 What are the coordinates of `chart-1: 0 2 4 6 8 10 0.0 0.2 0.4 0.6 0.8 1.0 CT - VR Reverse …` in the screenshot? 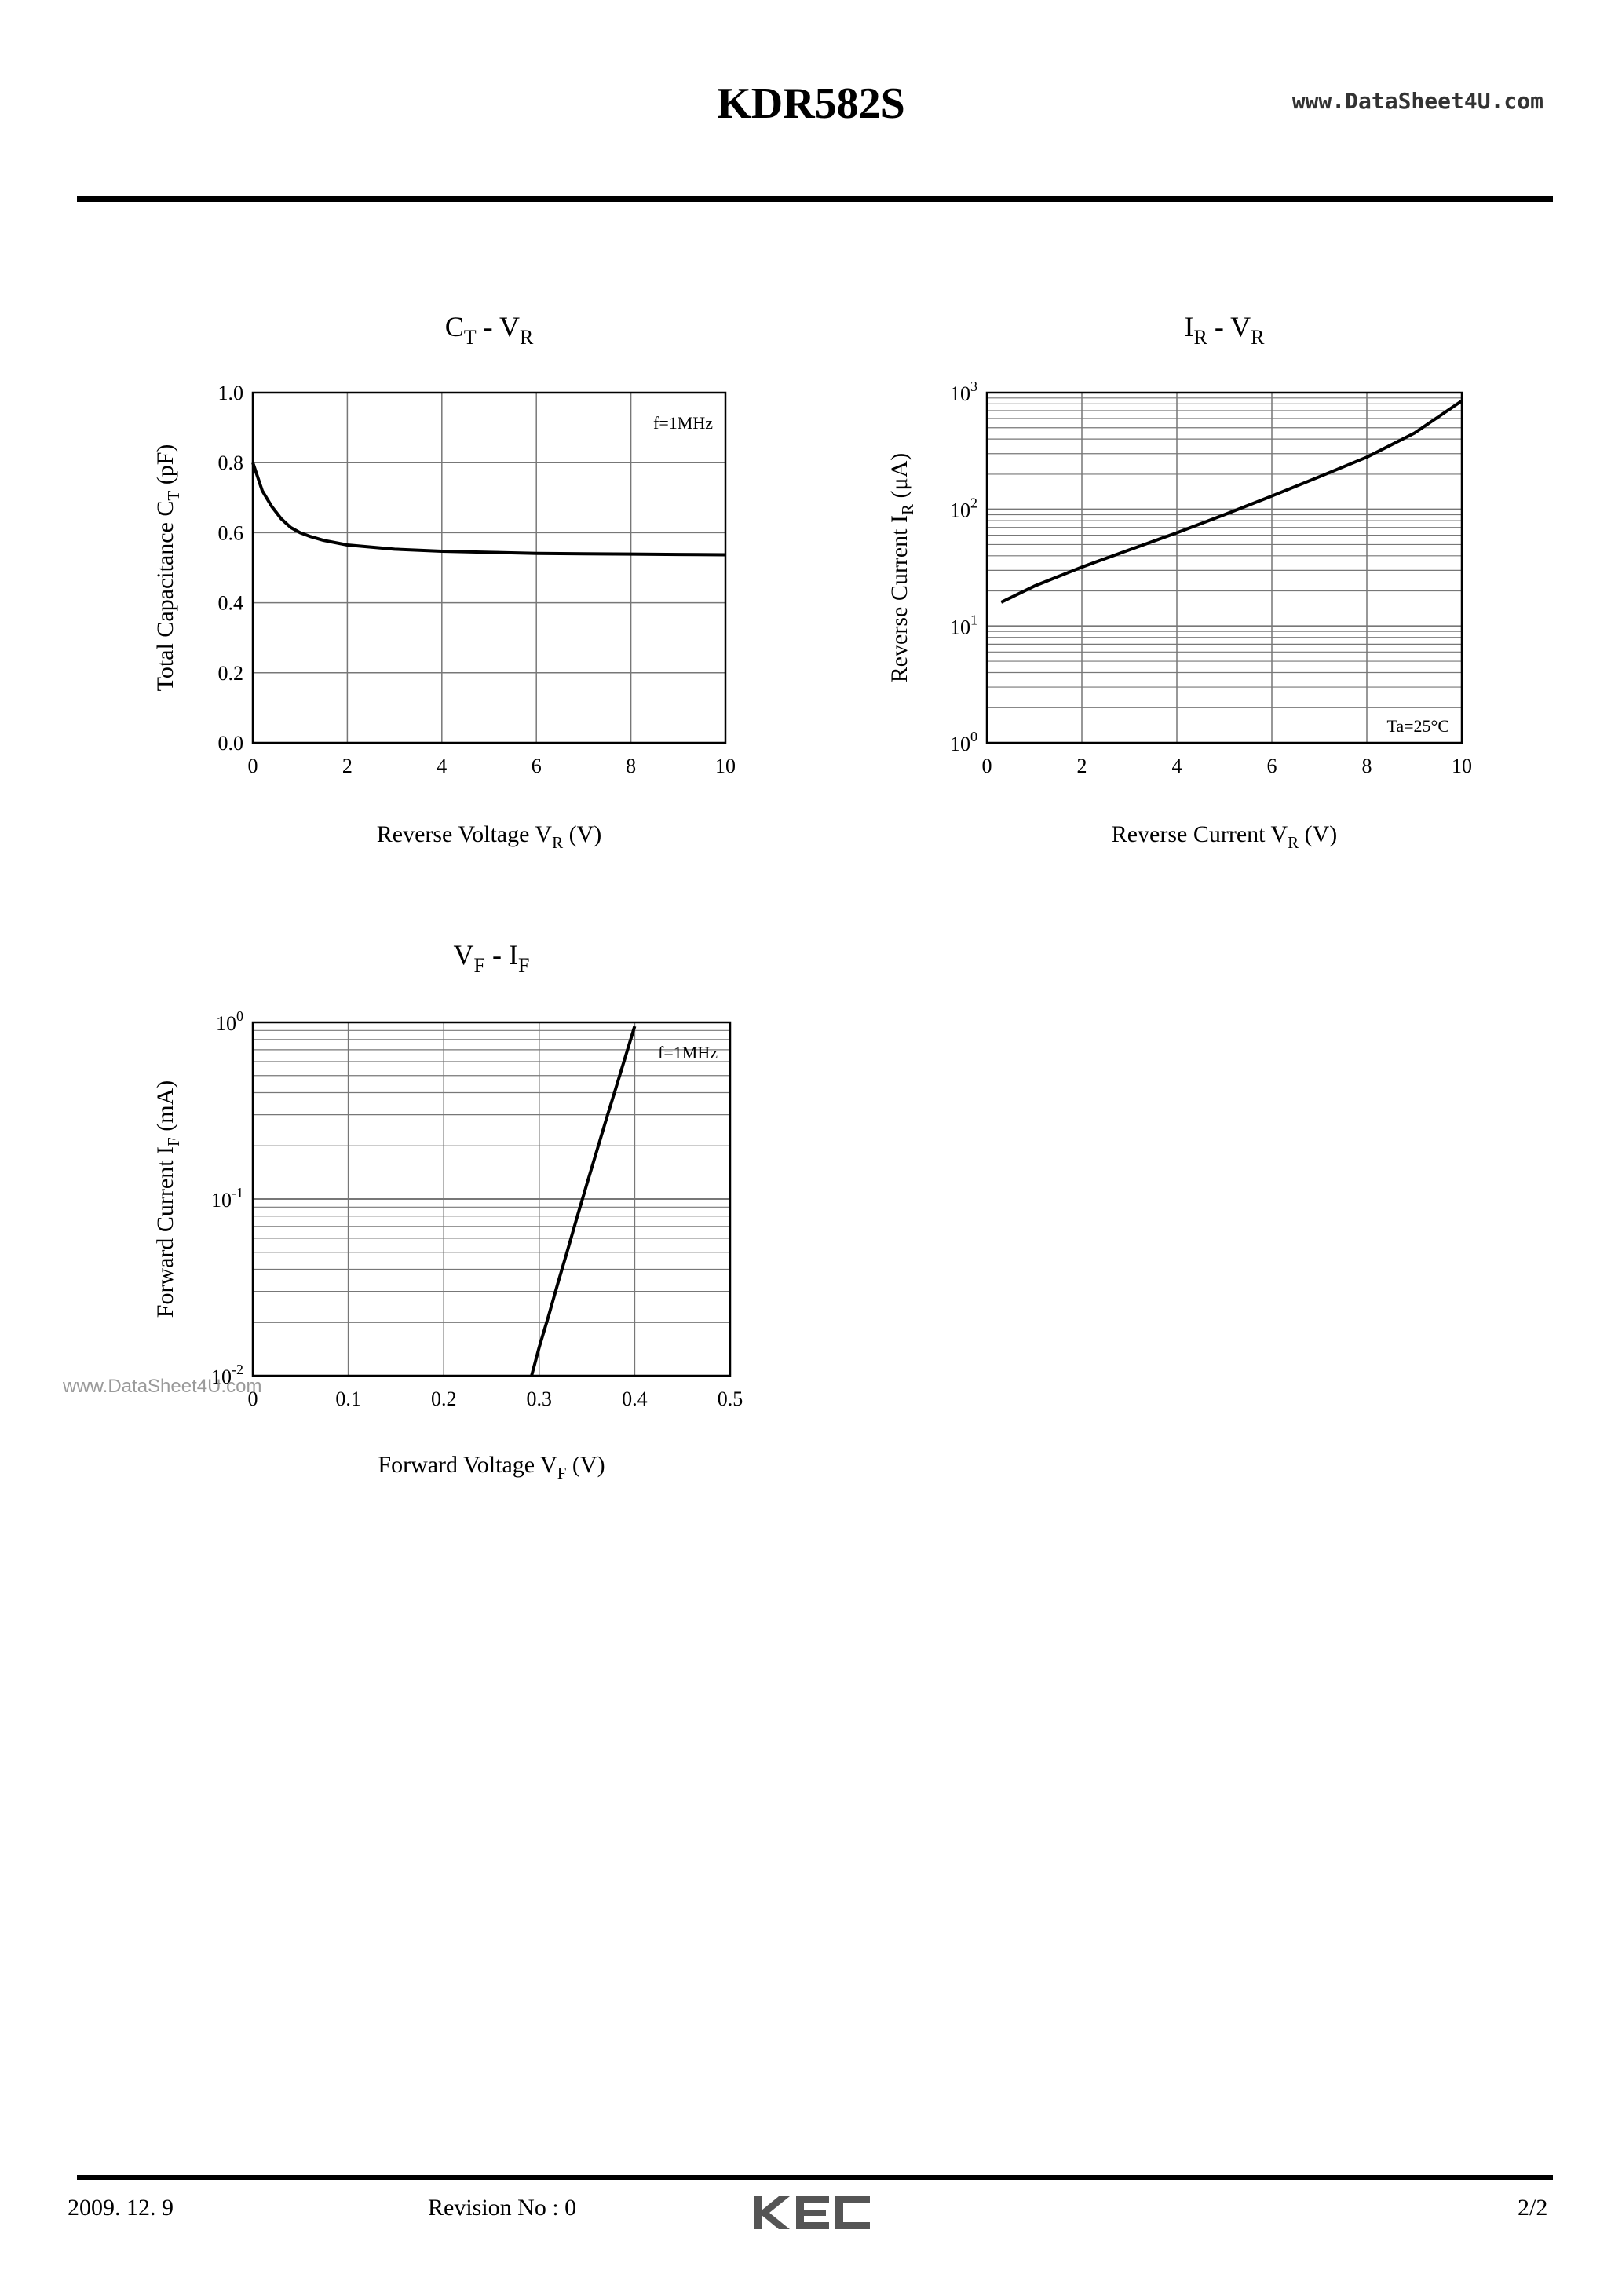 It's located at (444, 581).